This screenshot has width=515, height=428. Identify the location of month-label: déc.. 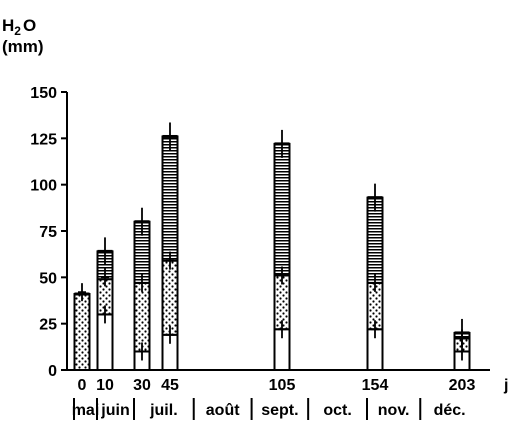
(450, 410).